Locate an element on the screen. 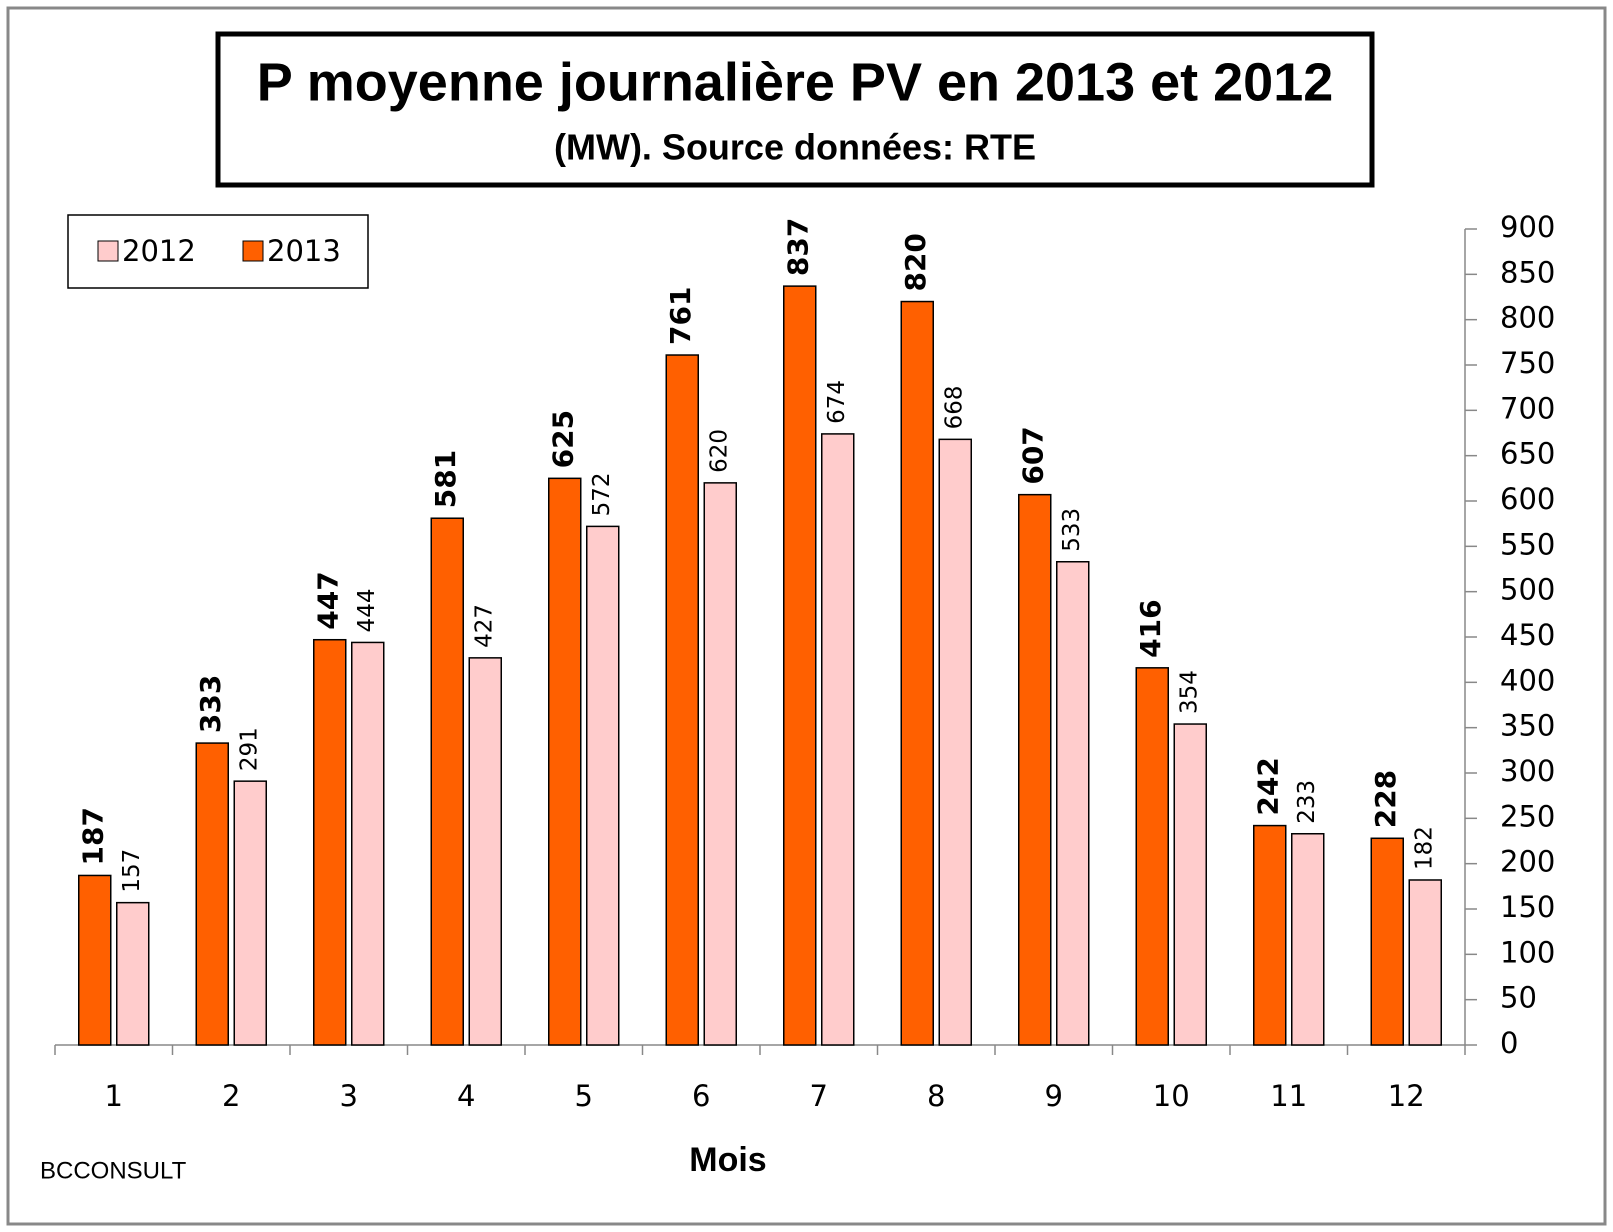  data-label: 668 is located at coordinates (955, 407).